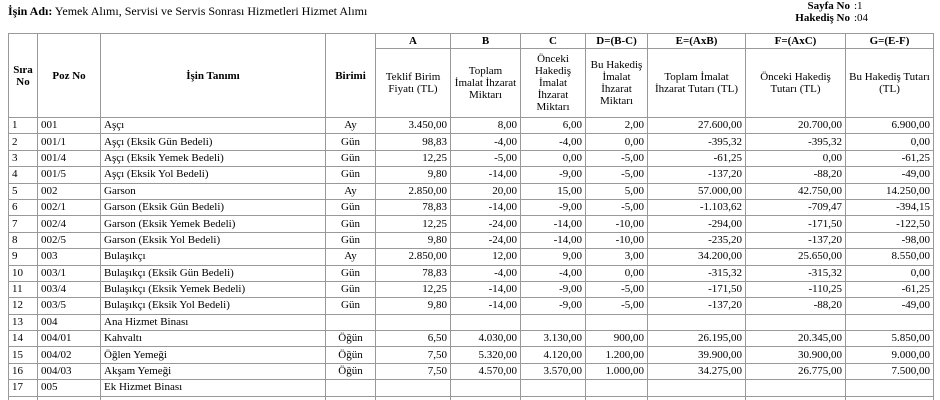 The image size is (940, 400). I want to click on table-cell: 20.345,00, so click(795, 339).